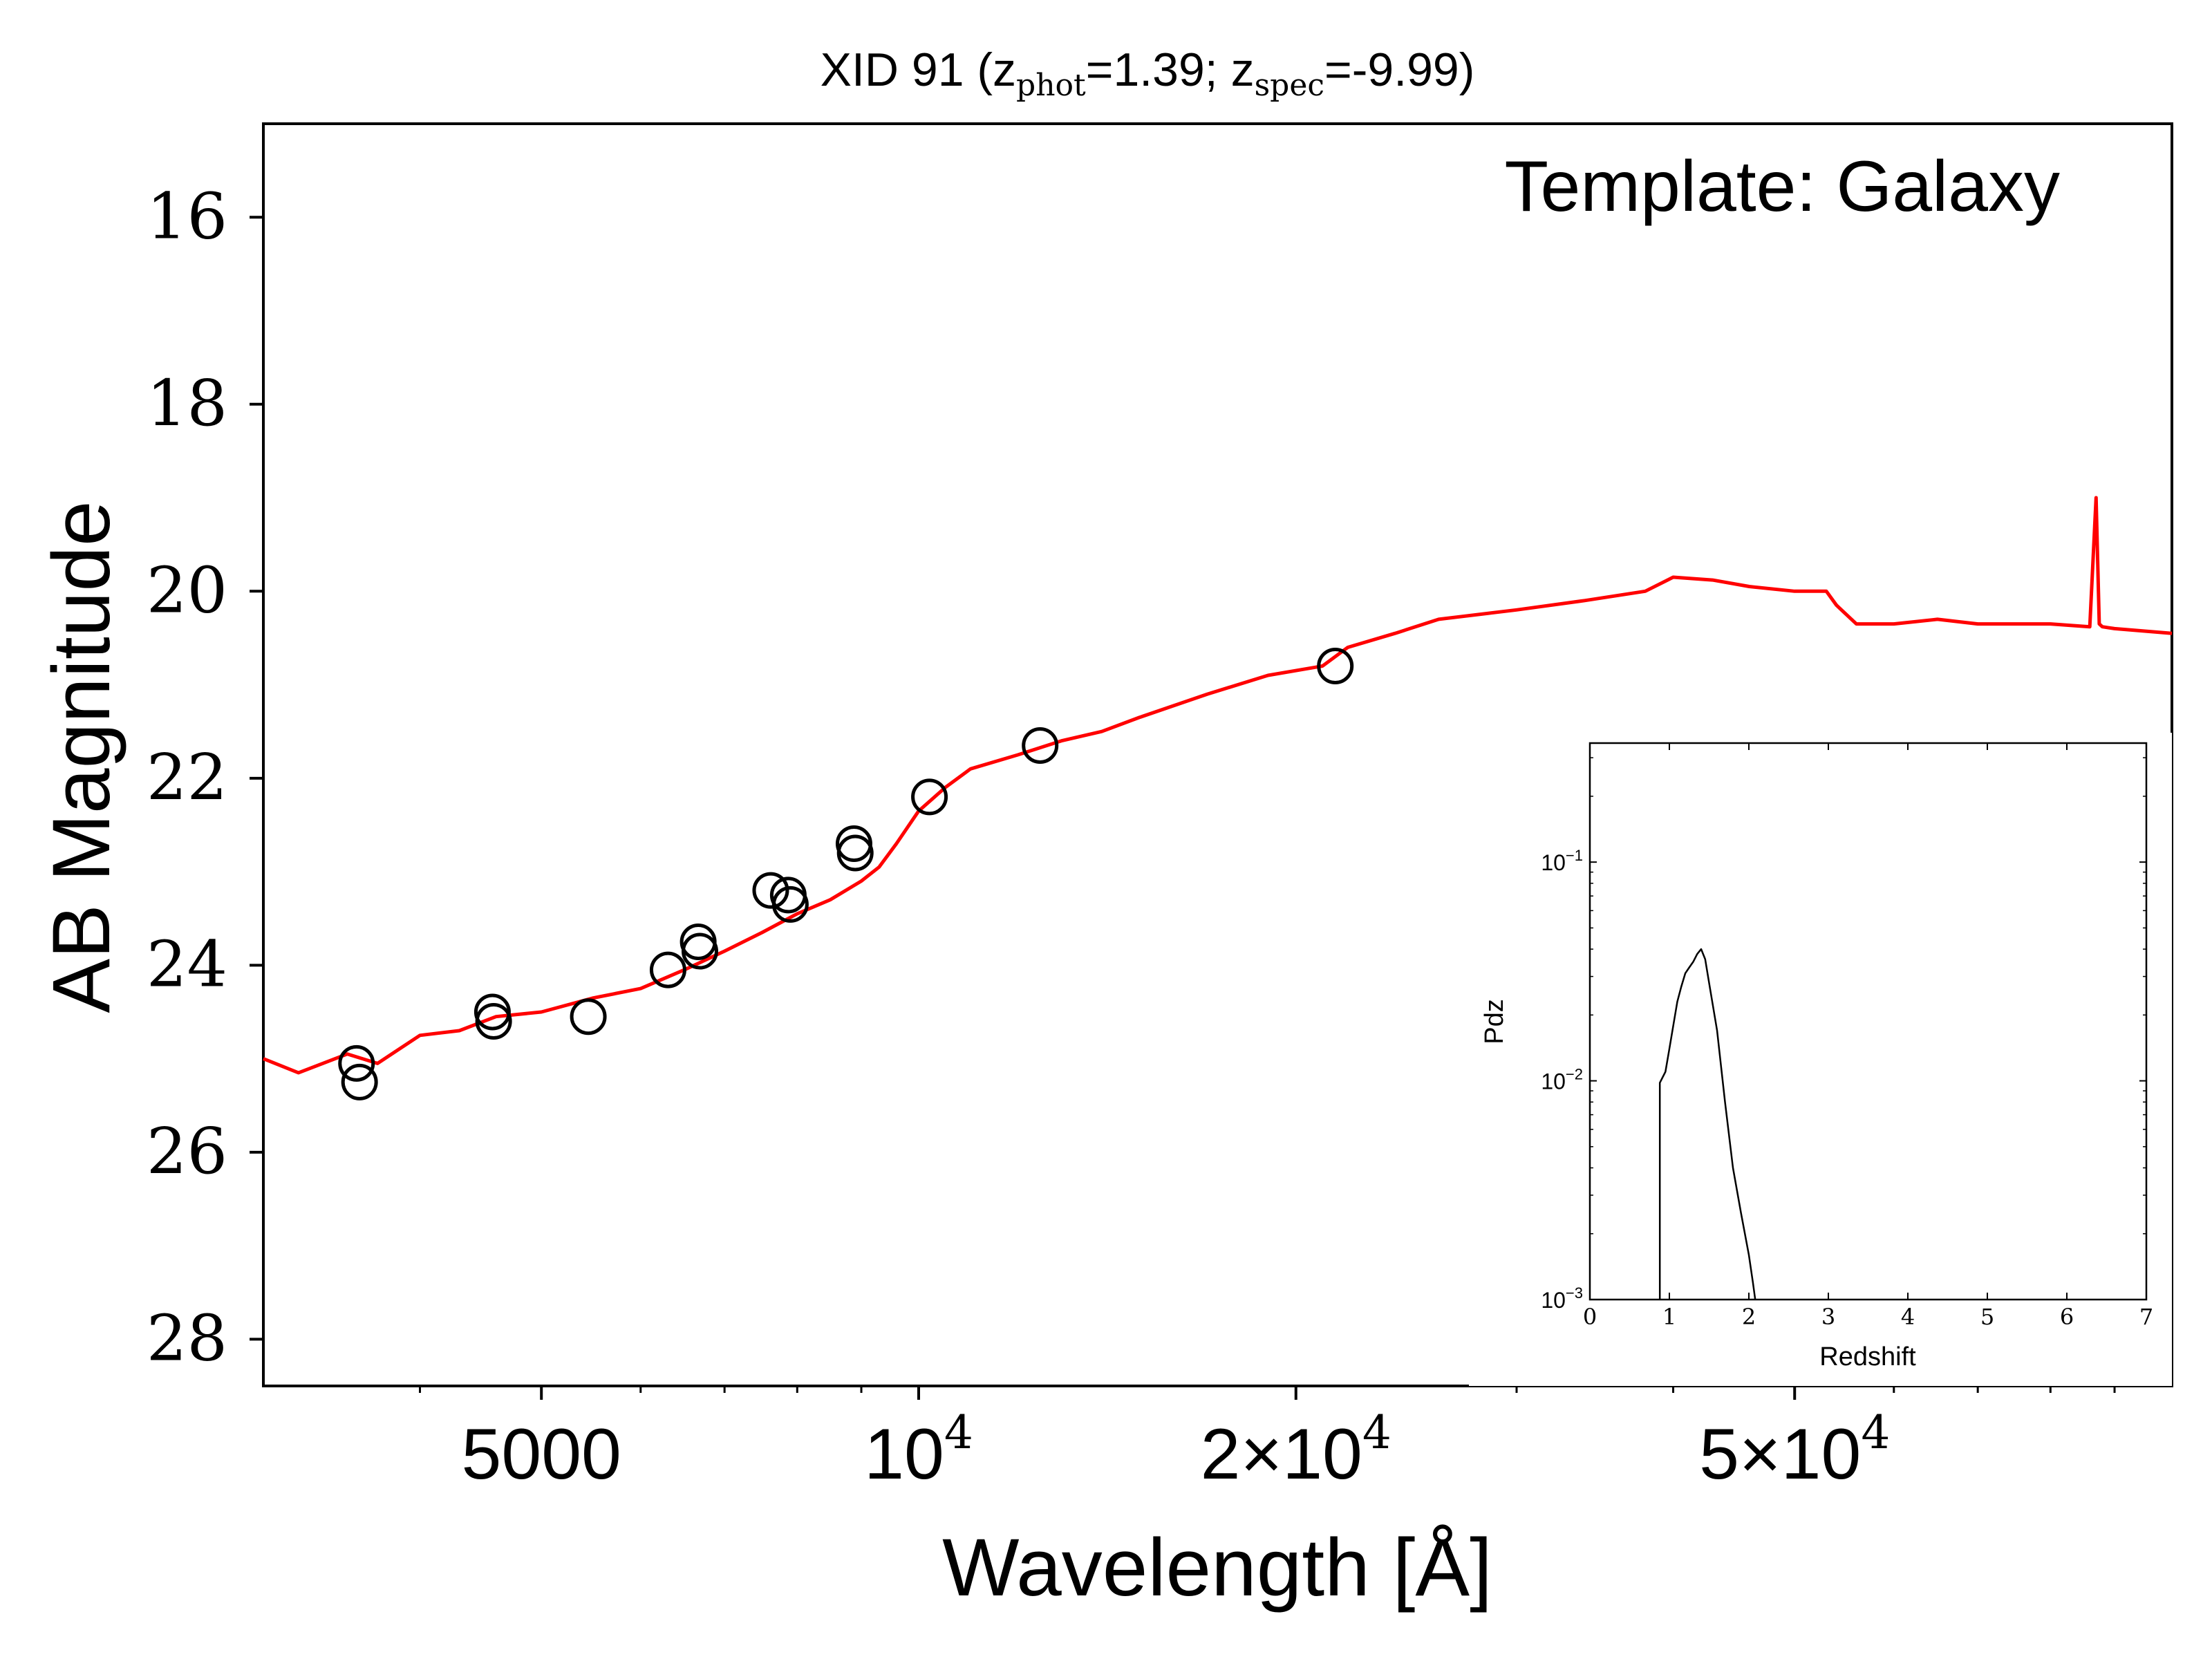 Image resolution: width=2212 pixels, height=1659 pixels. Describe the element at coordinates (1590, 1317) in the screenshot. I see `inset-x-tick-label: 0` at that location.